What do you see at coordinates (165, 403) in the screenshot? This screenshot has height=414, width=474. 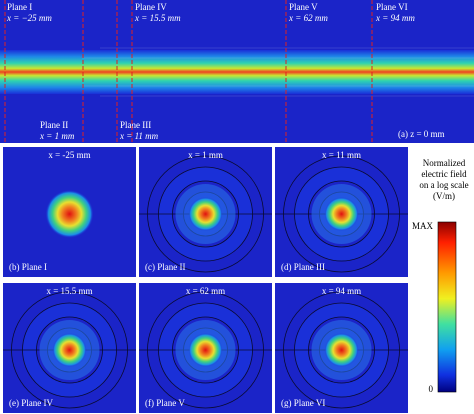 I see `panel-caption: (f) Plane V` at bounding box center [165, 403].